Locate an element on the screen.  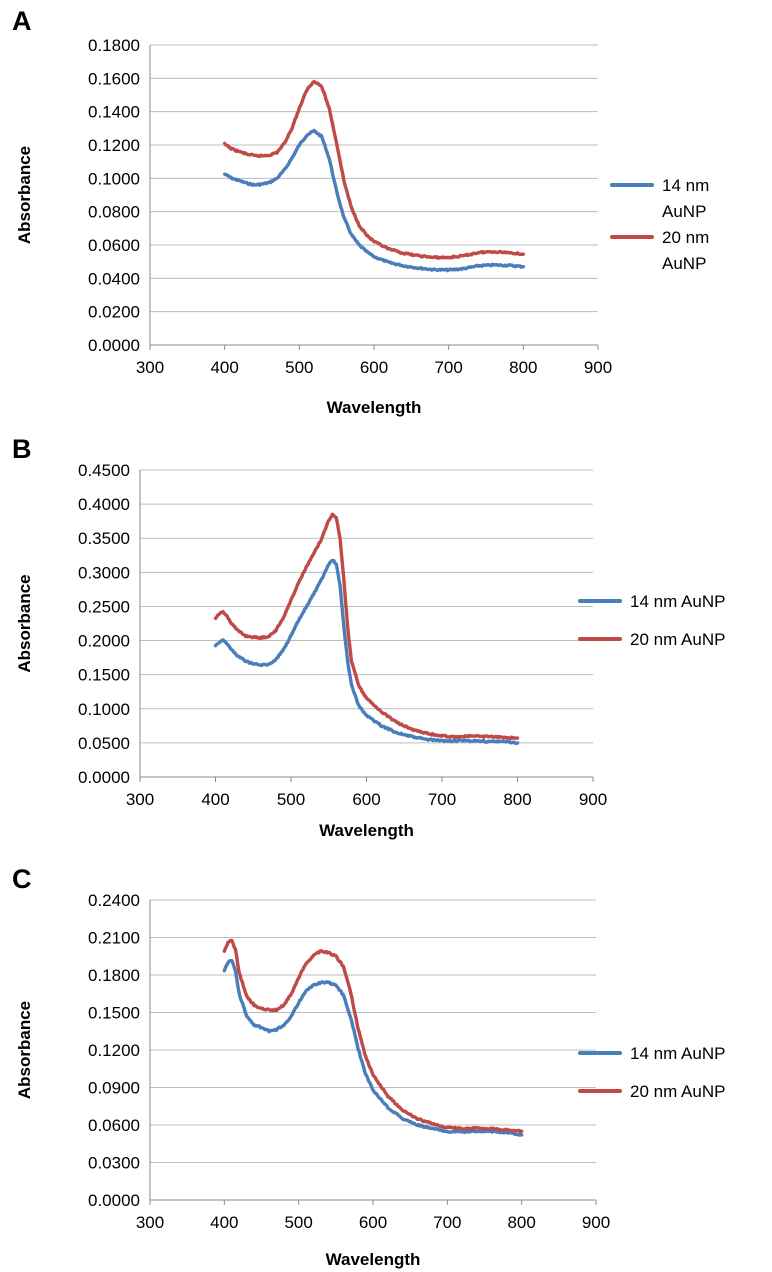
y-tick-label: 0.3500 is located at coordinates (104, 538).